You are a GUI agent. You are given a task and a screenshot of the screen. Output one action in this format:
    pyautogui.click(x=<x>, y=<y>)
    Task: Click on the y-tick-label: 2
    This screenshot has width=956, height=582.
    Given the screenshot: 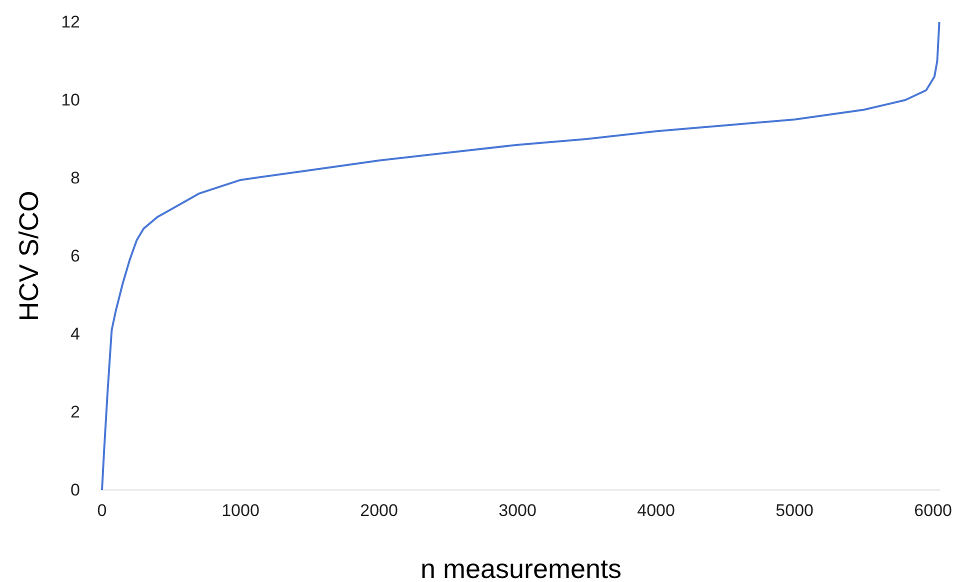 What is the action you would take?
    pyautogui.click(x=75, y=412)
    